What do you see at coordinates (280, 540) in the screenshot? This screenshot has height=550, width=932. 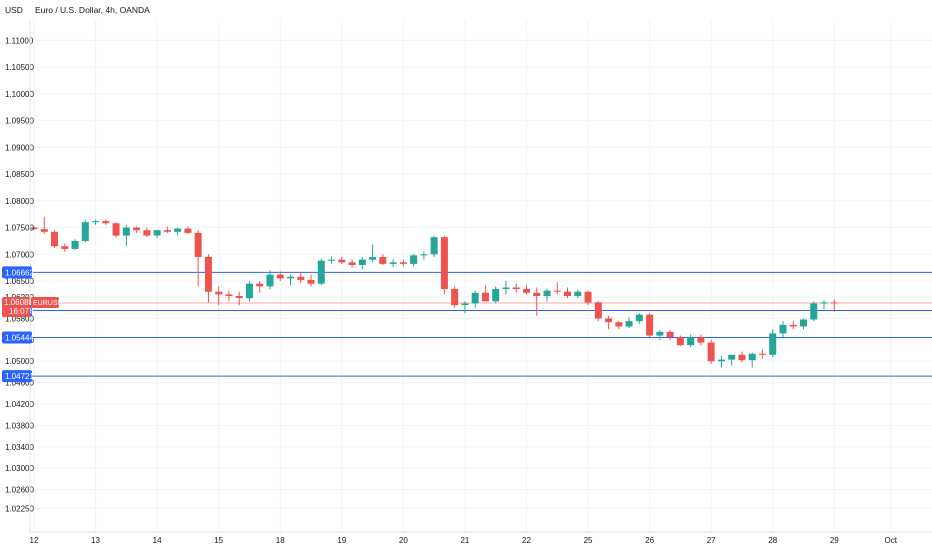 I see `x-tick-label: 18` at bounding box center [280, 540].